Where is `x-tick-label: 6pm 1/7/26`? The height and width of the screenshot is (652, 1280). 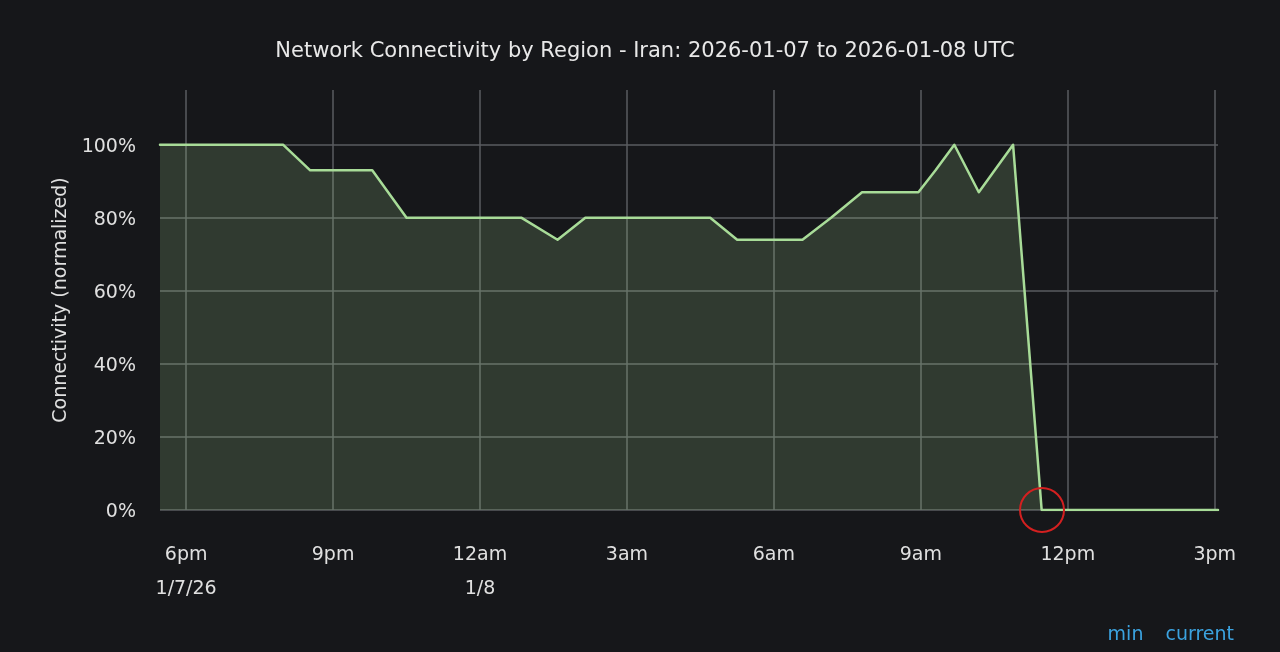 x-tick-label: 6pm 1/7/26 is located at coordinates (186, 570).